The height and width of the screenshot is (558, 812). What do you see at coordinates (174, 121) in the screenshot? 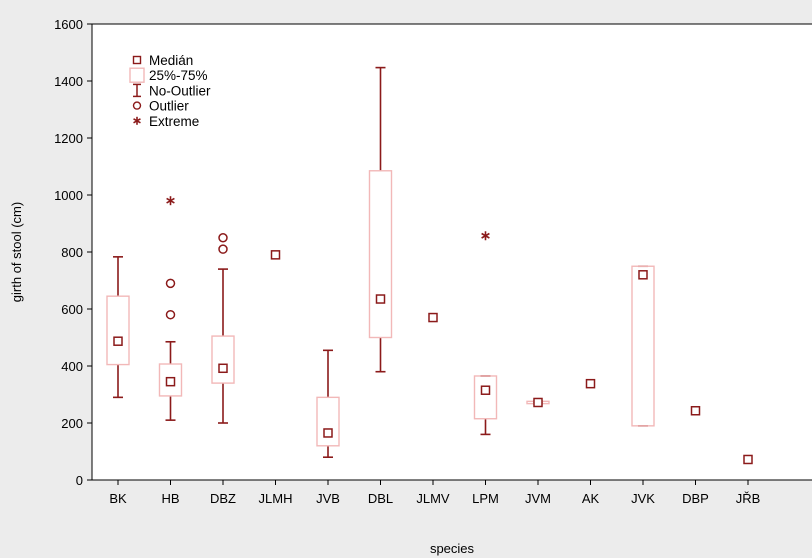
I see `legend-label: Extreme` at bounding box center [174, 121].